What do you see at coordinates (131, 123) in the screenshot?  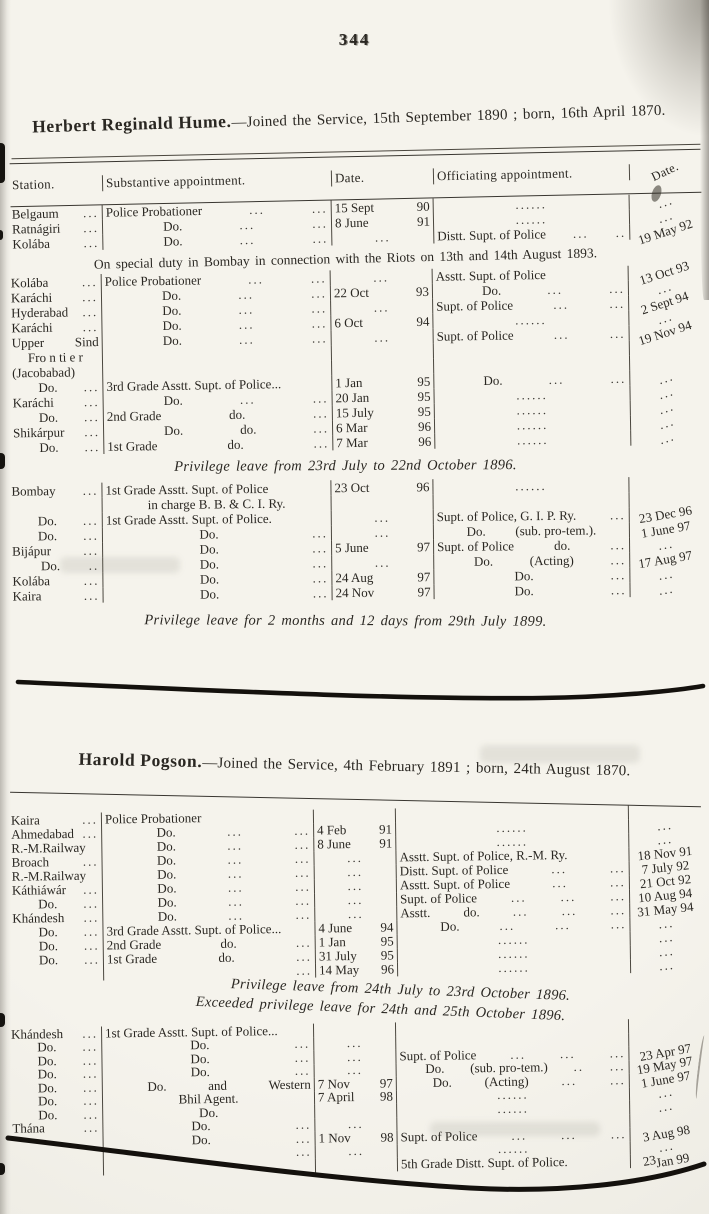 I see `record-name: Herbert Reginald Hume.` at bounding box center [131, 123].